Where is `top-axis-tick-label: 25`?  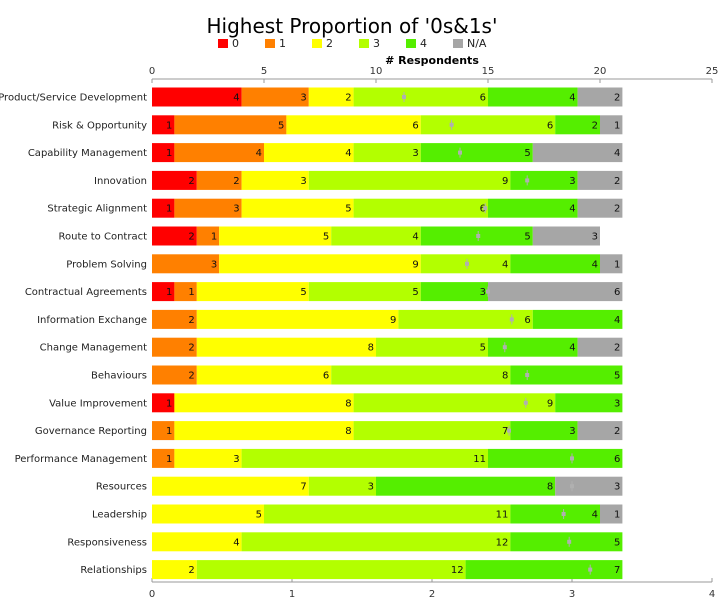
top-axis-tick-label: 25 is located at coordinates (712, 71).